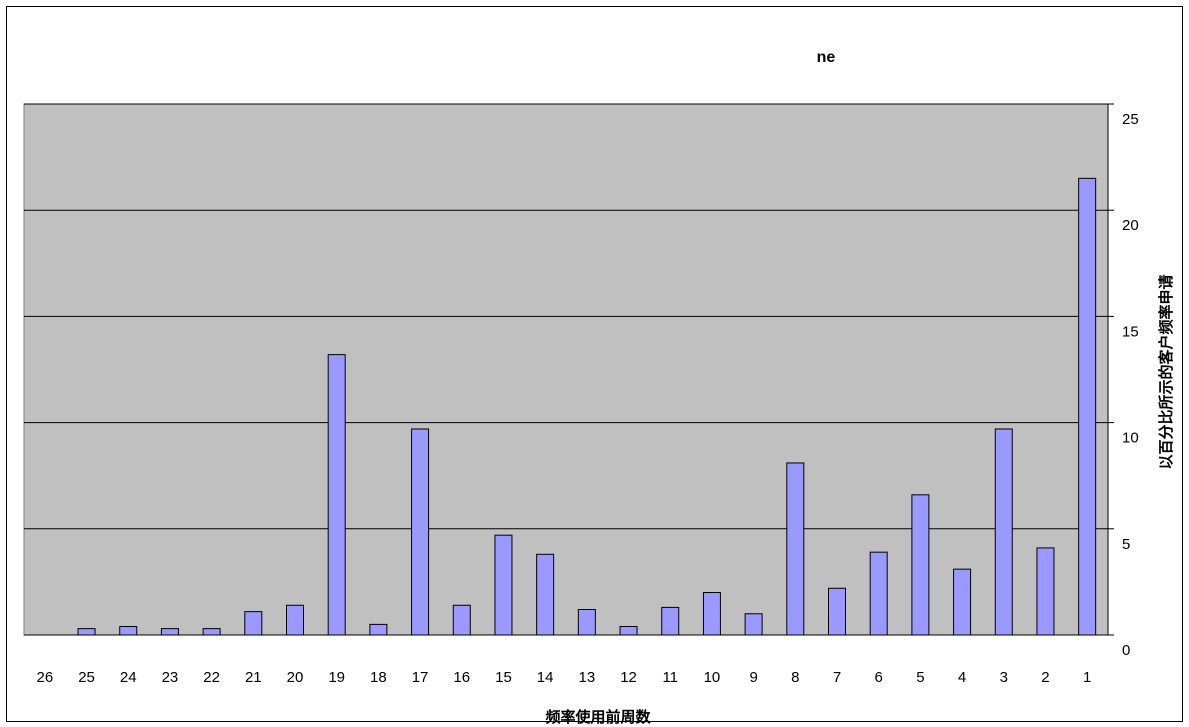 The width and height of the screenshot is (1189, 727). Describe the element at coordinates (962, 677) in the screenshot. I see `x-tick-label: 4` at that location.